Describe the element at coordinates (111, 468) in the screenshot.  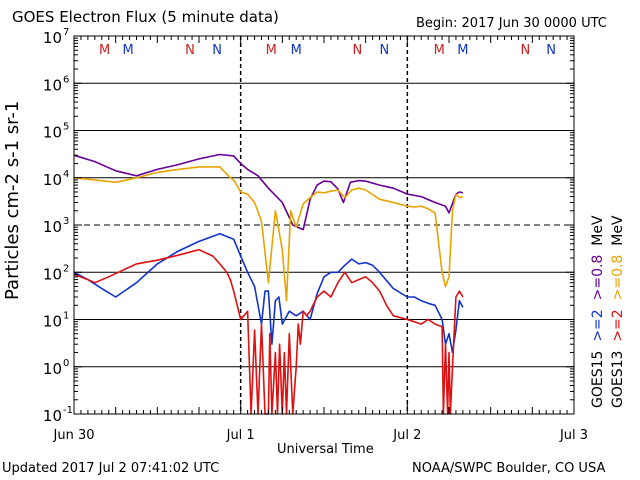
I see `updated-time: Updated 2017 Jul 2 07:41:02 UTC` at that location.